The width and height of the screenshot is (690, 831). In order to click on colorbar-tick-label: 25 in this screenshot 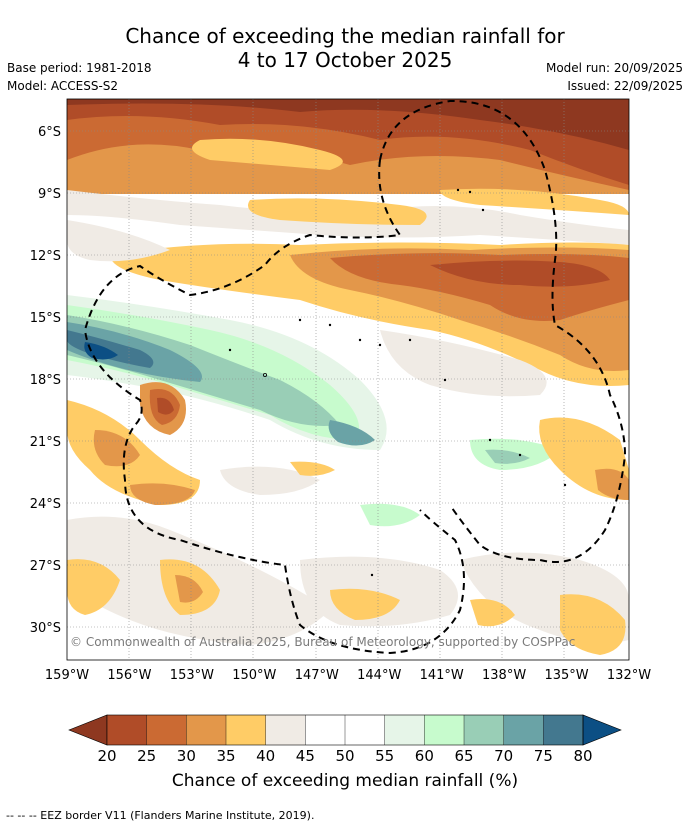, I will do `click(146, 756)`.